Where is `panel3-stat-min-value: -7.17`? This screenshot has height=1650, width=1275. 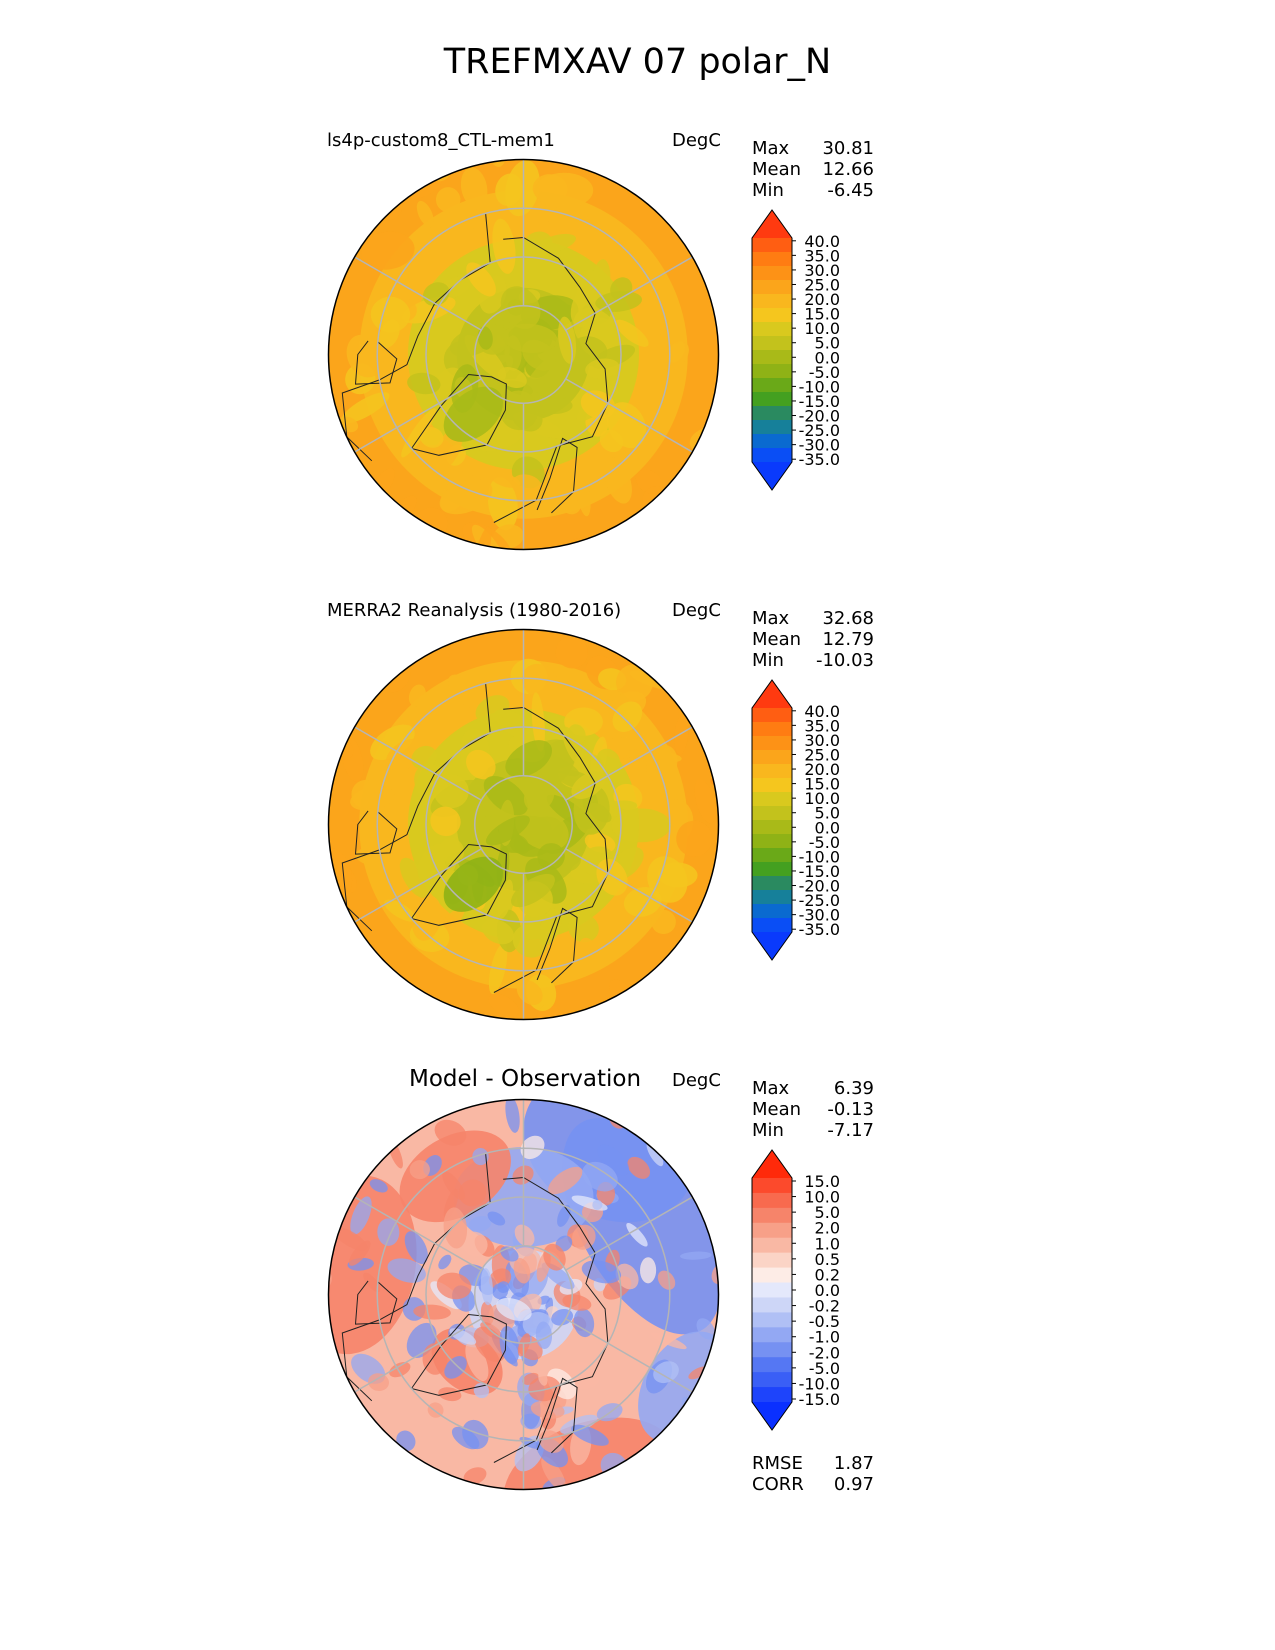 panel3-stat-min-value: -7.17 is located at coordinates (850, 1130).